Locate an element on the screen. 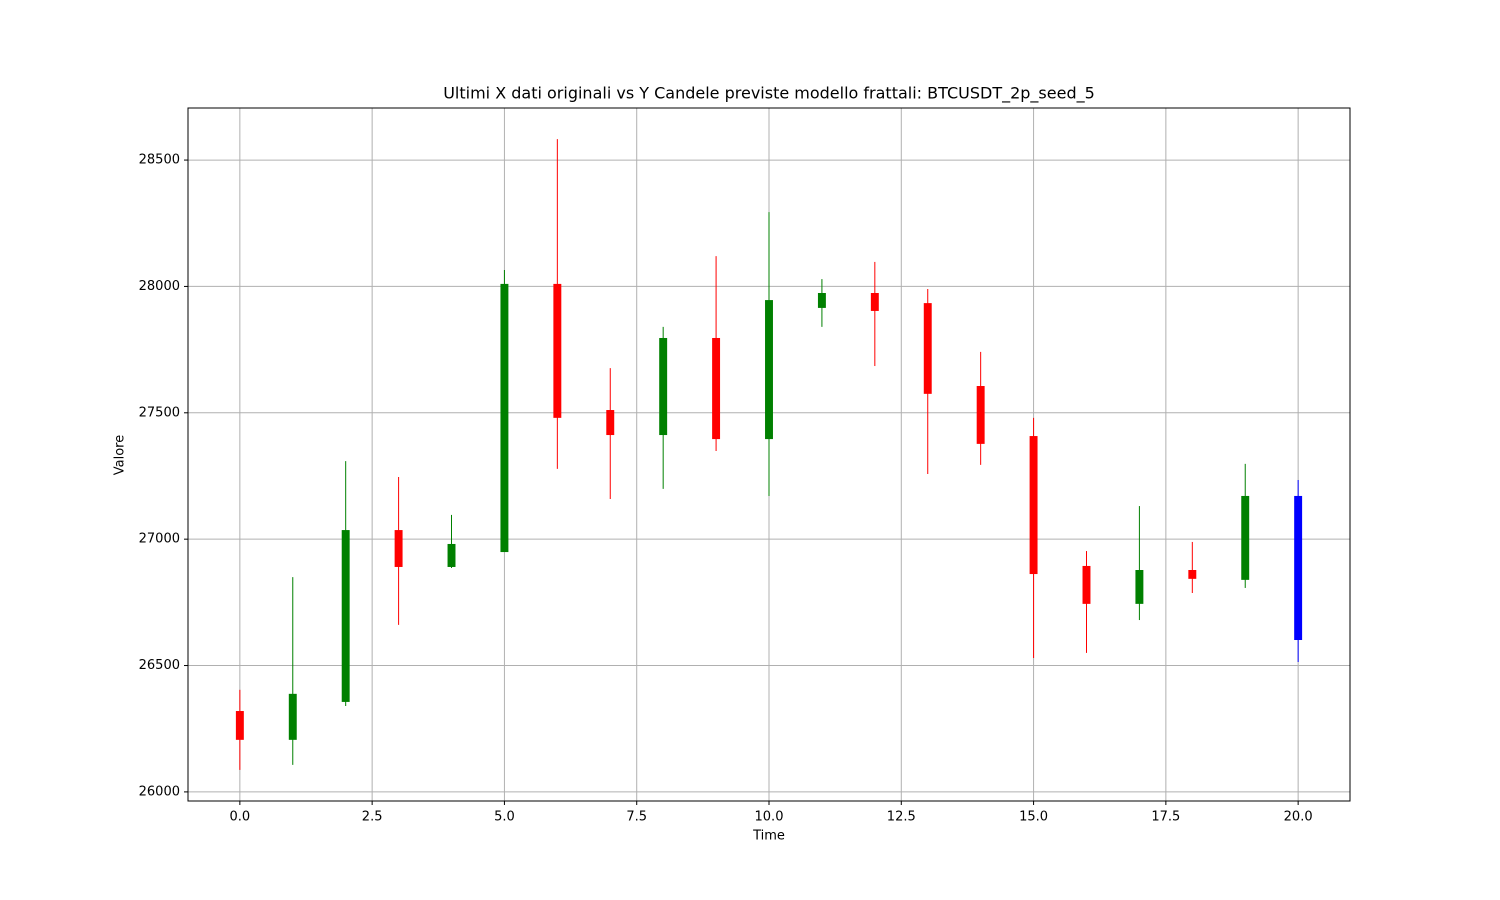  x-tick-label: 15.0 is located at coordinates (1033, 817).